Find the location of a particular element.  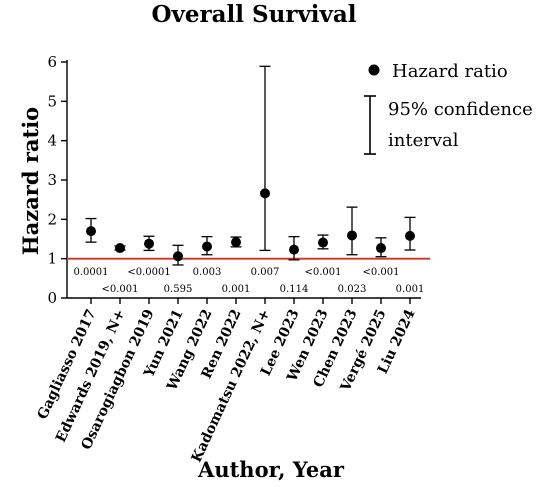

y-tick-label: 3 is located at coordinates (52, 180).